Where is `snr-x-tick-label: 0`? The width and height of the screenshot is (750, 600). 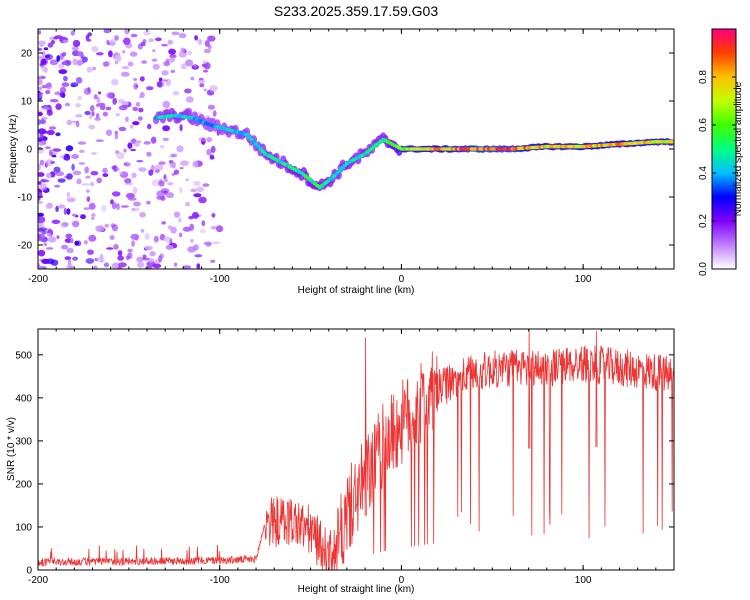 snr-x-tick-label: 0 is located at coordinates (402, 580).